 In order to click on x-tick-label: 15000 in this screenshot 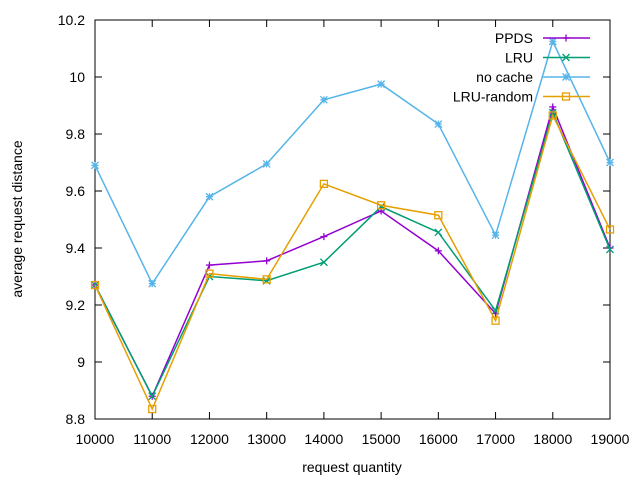, I will do `click(381, 439)`.